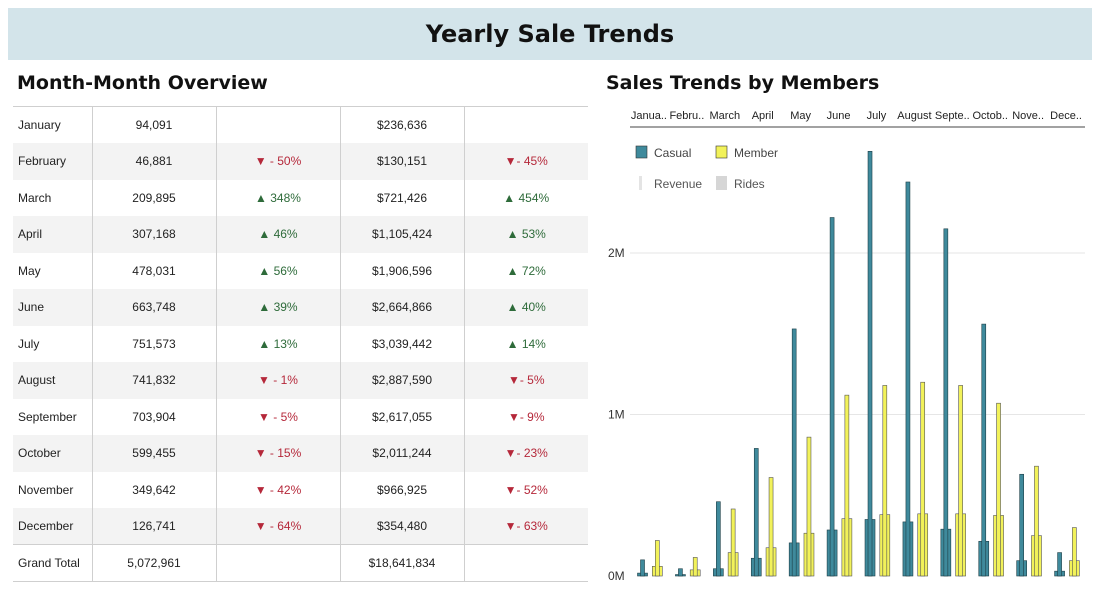  What do you see at coordinates (401, 234) in the screenshot?
I see `revenue-cell: $1,105,424` at bounding box center [401, 234].